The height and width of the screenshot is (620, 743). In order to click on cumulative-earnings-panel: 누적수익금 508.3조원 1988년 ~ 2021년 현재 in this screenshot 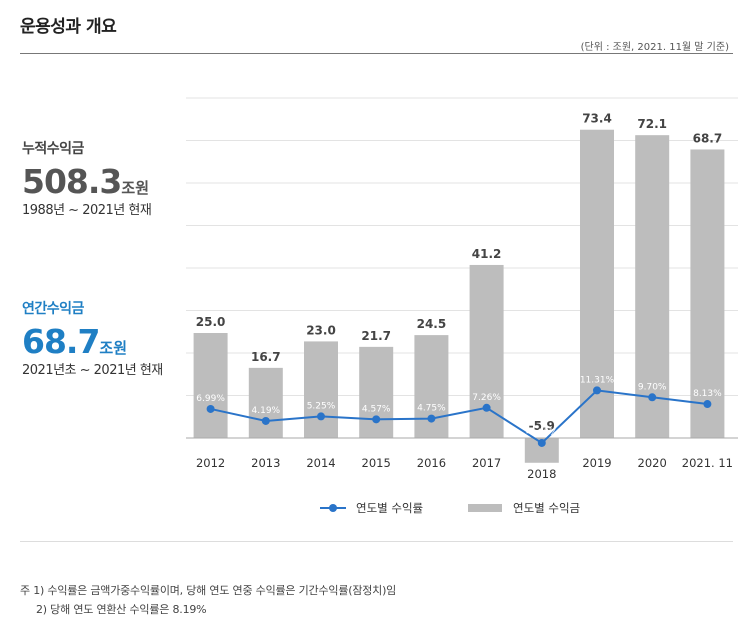, I will do `click(87, 178)`.